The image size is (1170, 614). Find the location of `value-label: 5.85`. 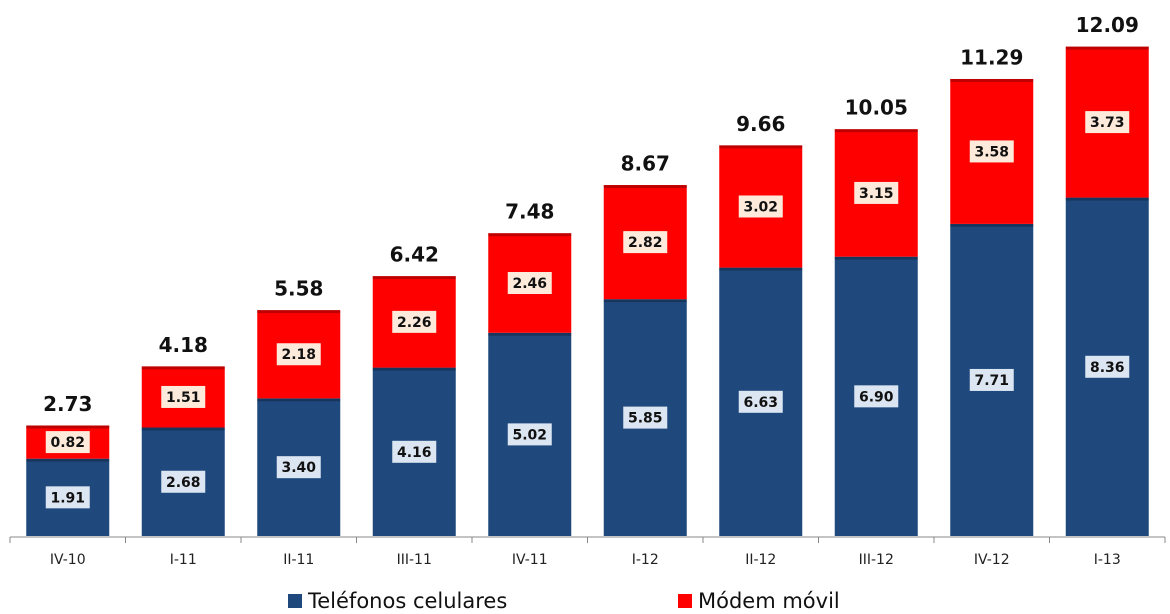

value-label: 5.85 is located at coordinates (645, 419).